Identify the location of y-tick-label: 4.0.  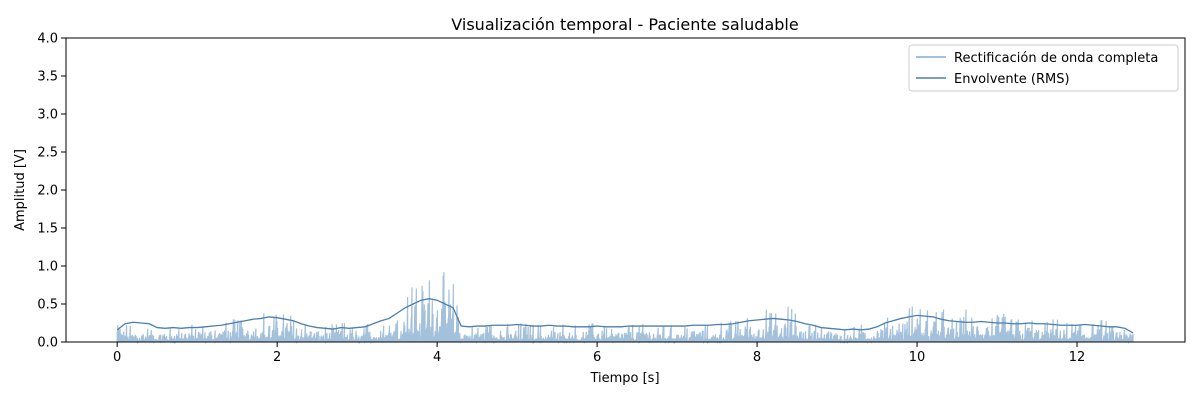
(47, 39).